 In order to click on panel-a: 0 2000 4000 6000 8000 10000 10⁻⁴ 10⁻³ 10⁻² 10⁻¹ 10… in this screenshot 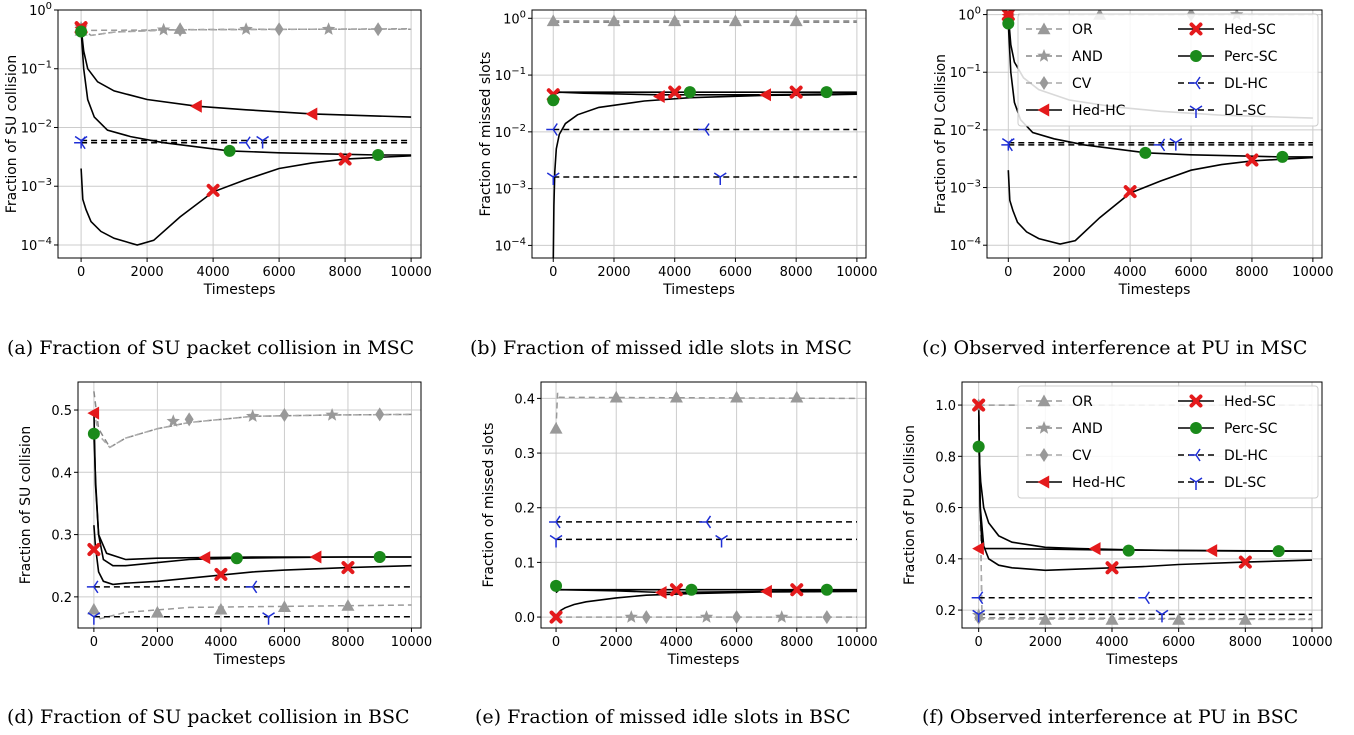, I will do `click(218, 149)`.